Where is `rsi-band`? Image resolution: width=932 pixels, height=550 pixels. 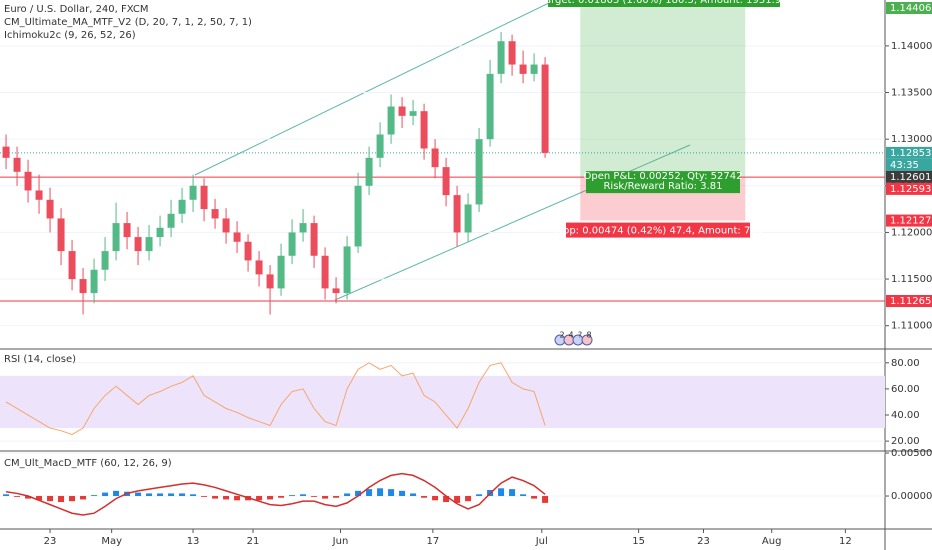 rsi-band is located at coordinates (442, 402).